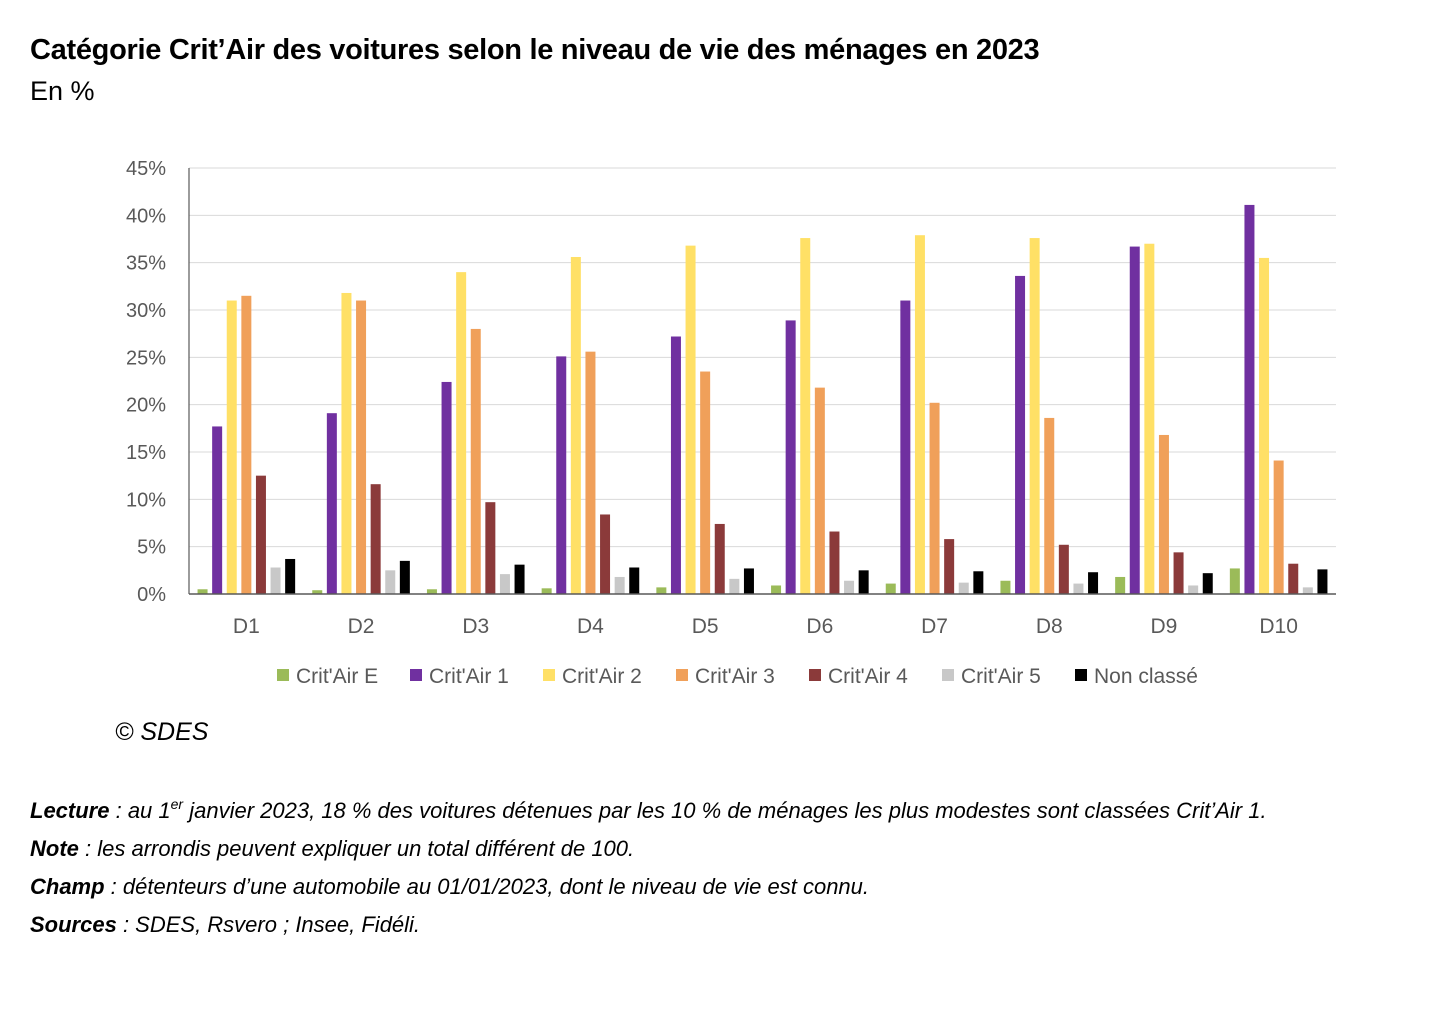  What do you see at coordinates (331, 503) in the screenshot?
I see `bar-crit-air-1-d2` at bounding box center [331, 503].